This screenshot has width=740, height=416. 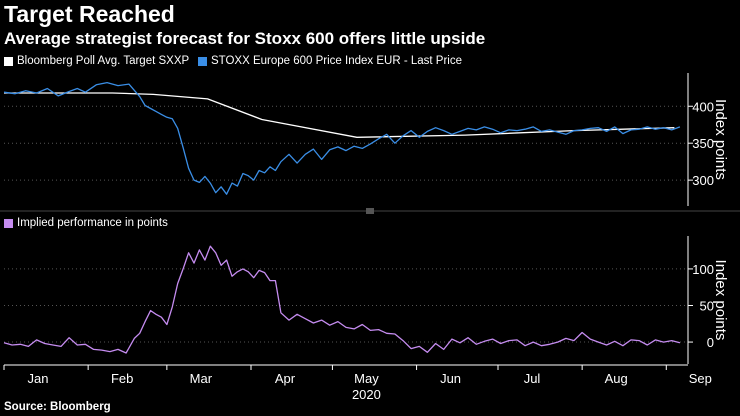 I want to click on legend-implied: Implied performance in points, so click(x=86, y=223).